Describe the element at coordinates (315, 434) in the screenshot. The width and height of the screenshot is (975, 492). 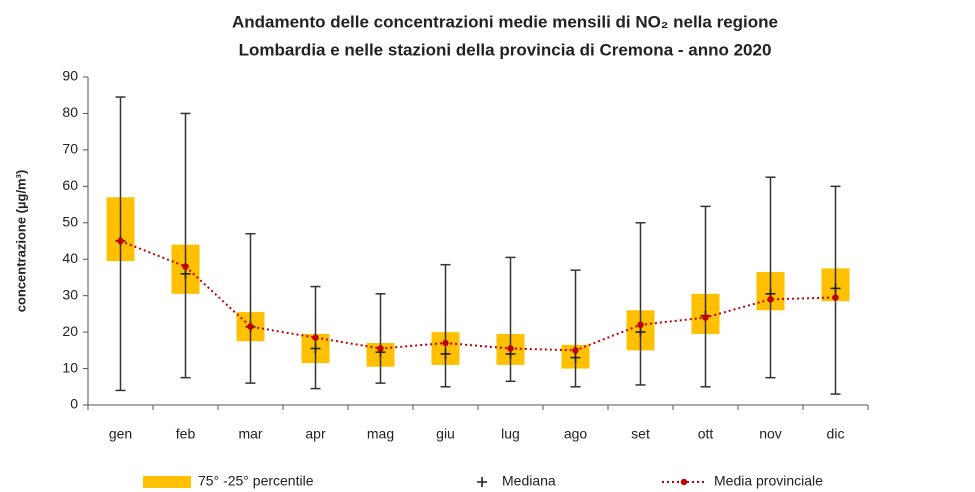
I see `x-tick-label: apr` at that location.